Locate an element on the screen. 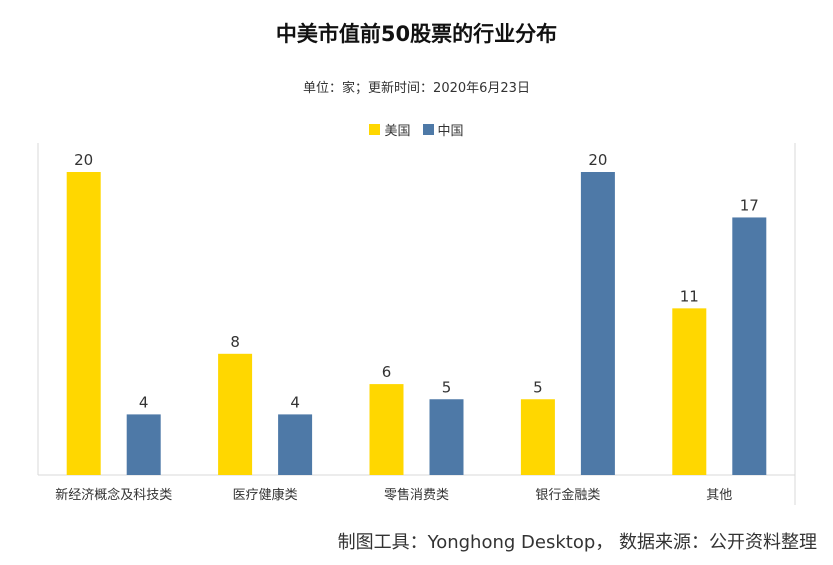  data-label-china-3: 5 is located at coordinates (447, 387).